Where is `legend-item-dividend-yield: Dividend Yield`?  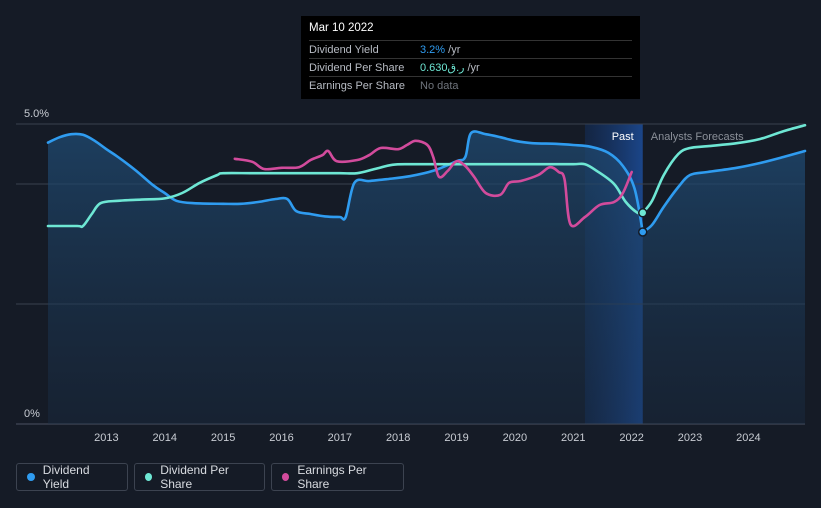
legend-item-dividend-yield: Dividend Yield is located at coordinates (72, 477).